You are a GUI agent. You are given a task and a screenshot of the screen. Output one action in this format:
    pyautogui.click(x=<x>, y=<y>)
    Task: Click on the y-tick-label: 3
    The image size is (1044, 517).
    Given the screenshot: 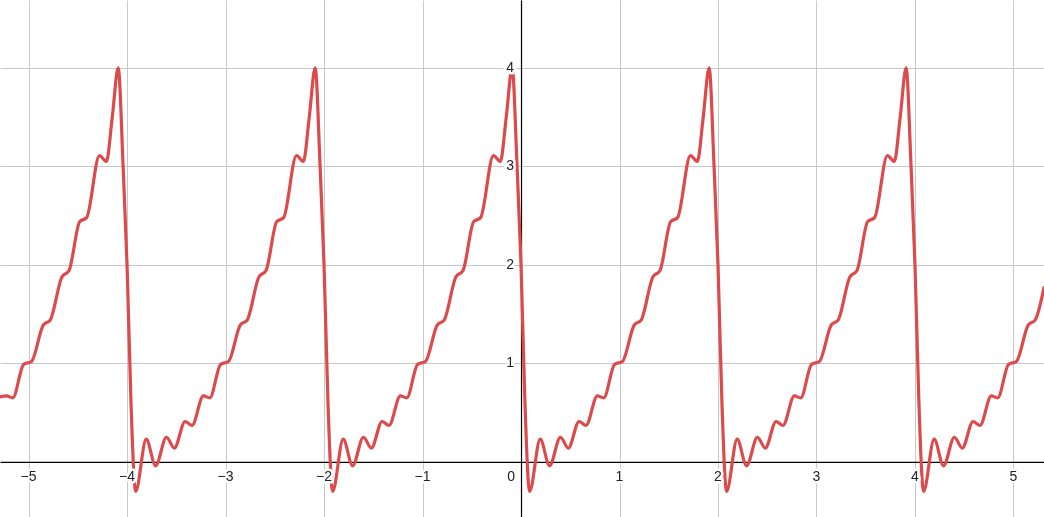 What is the action you would take?
    pyautogui.click(x=510, y=165)
    